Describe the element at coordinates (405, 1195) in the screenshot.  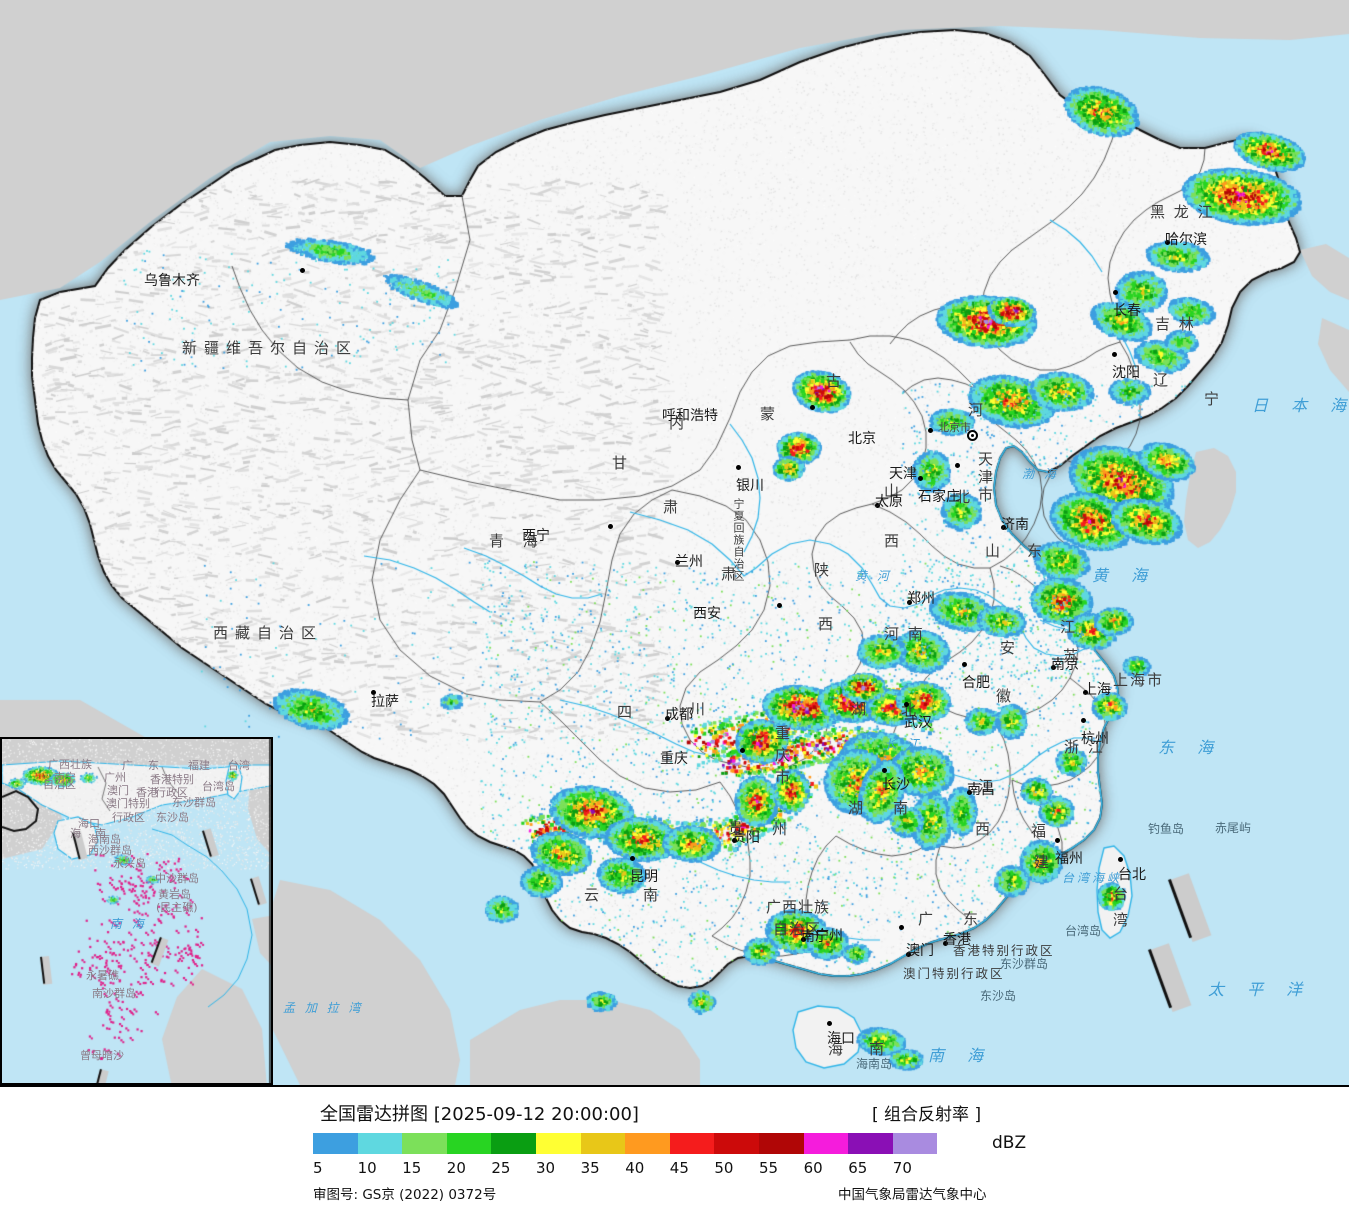
I see `map-approval-number: 审图号: GS京 (2022) 0372号` at that location.